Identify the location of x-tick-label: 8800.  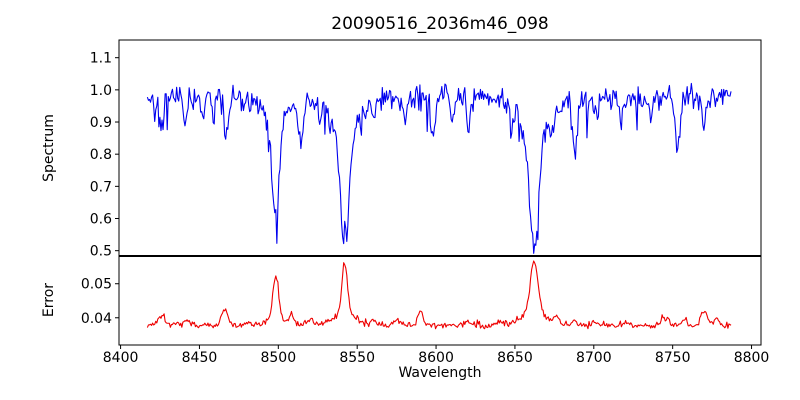
(752, 358).